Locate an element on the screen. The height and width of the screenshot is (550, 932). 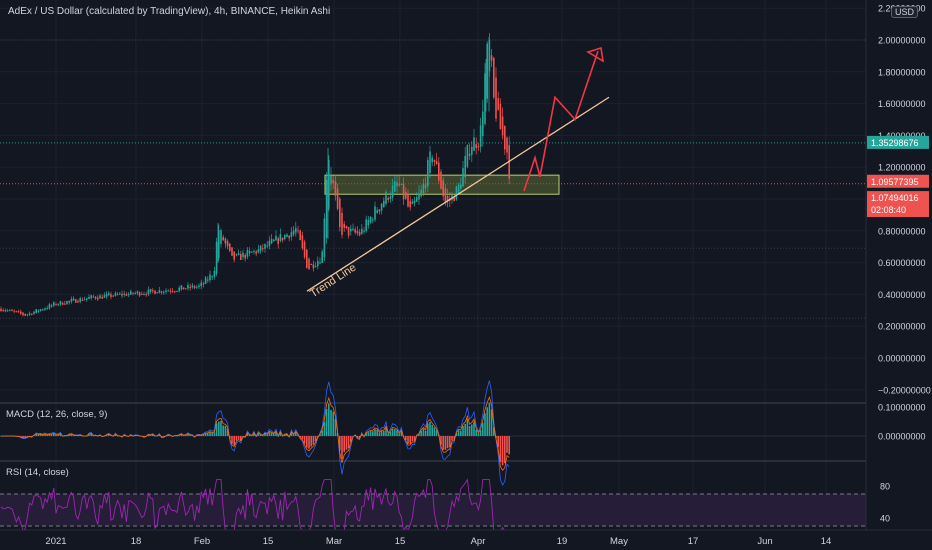
time-axis-label: Apr is located at coordinates (478, 541).